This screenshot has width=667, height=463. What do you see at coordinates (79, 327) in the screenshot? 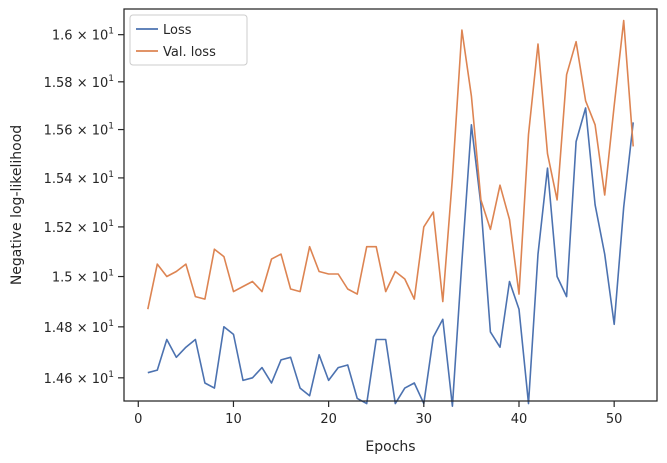
I see `y-tick-label: 1.48 × 10¹` at bounding box center [79, 327].